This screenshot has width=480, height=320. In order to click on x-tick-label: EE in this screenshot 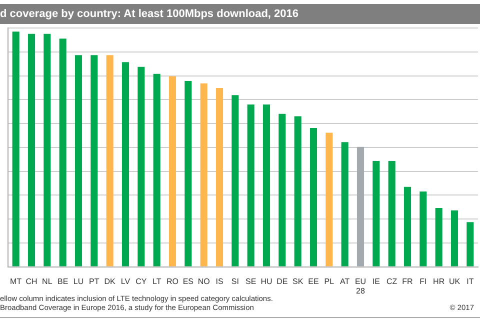, I will do `click(313, 281)`.